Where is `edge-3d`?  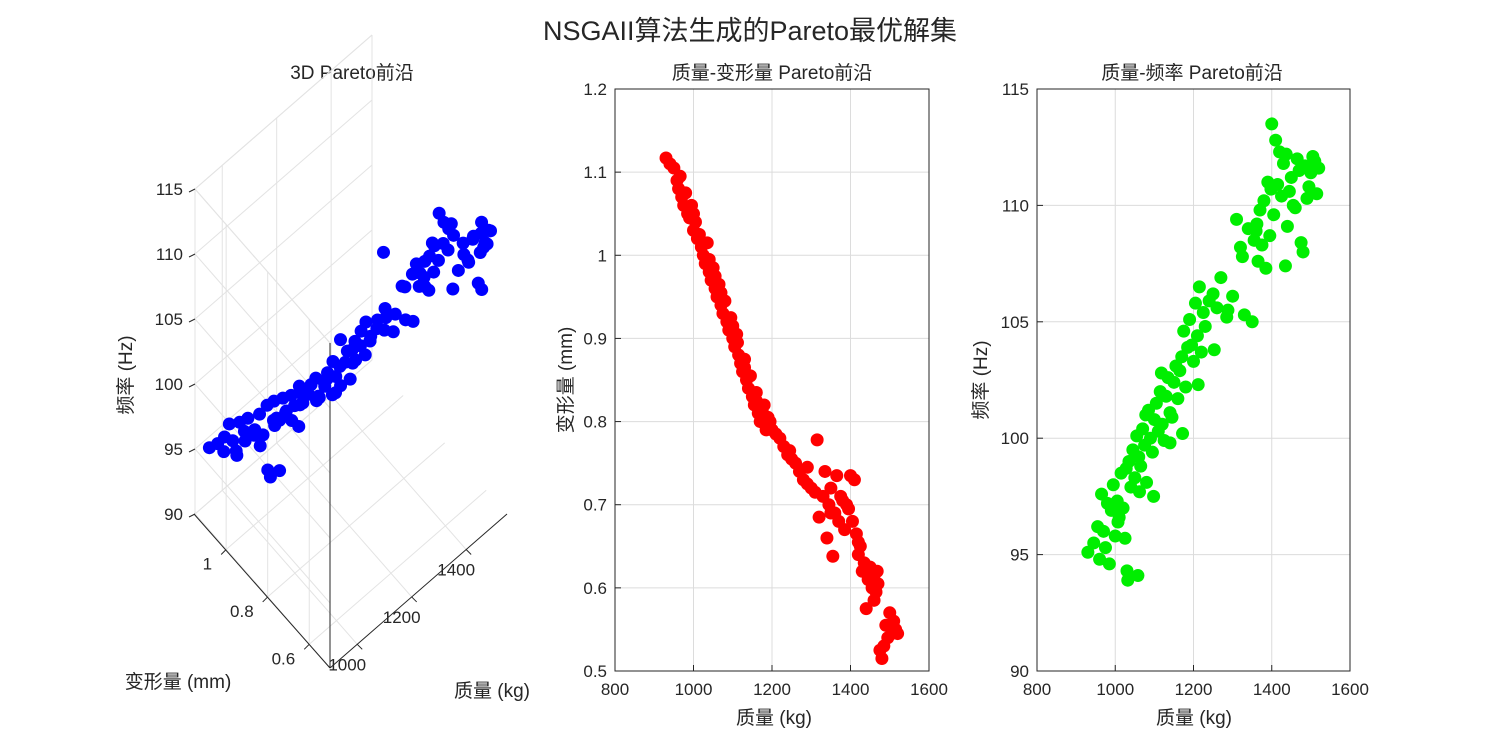 edge-3d is located at coordinates (283, 112).